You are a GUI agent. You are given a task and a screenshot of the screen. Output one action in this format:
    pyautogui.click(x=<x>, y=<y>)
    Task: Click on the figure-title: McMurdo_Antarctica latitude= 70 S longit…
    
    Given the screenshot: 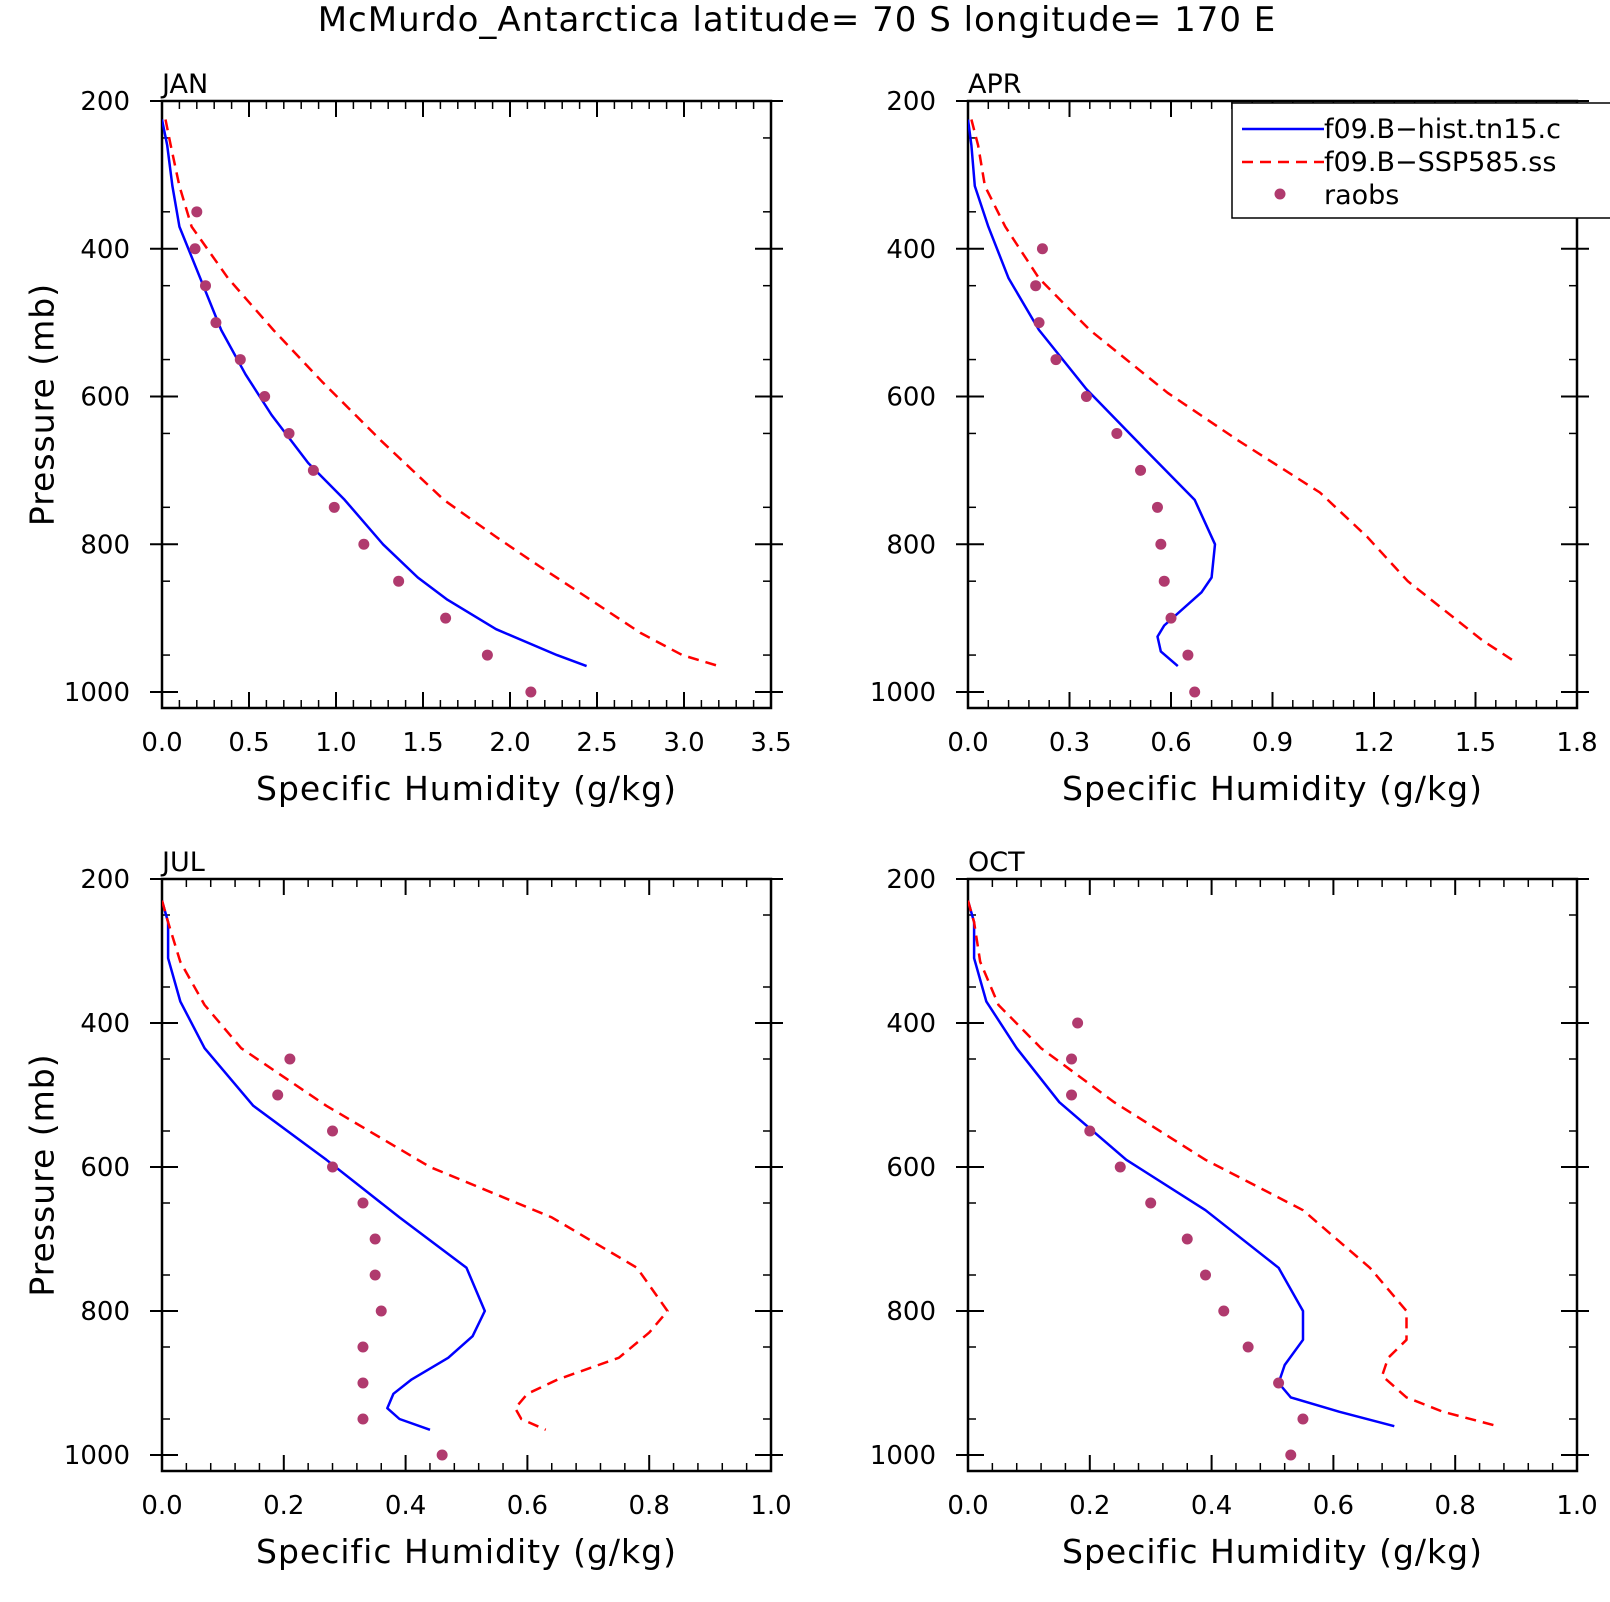 What is the action you would take?
    pyautogui.click(x=797, y=20)
    